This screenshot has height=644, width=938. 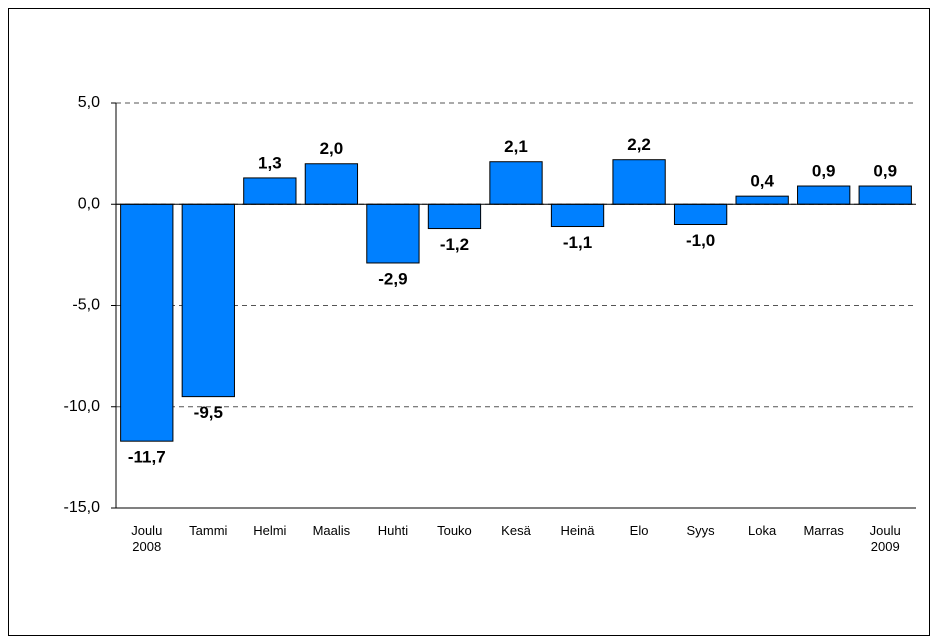 What do you see at coordinates (639, 144) in the screenshot?
I see `value-label: 2,2` at bounding box center [639, 144].